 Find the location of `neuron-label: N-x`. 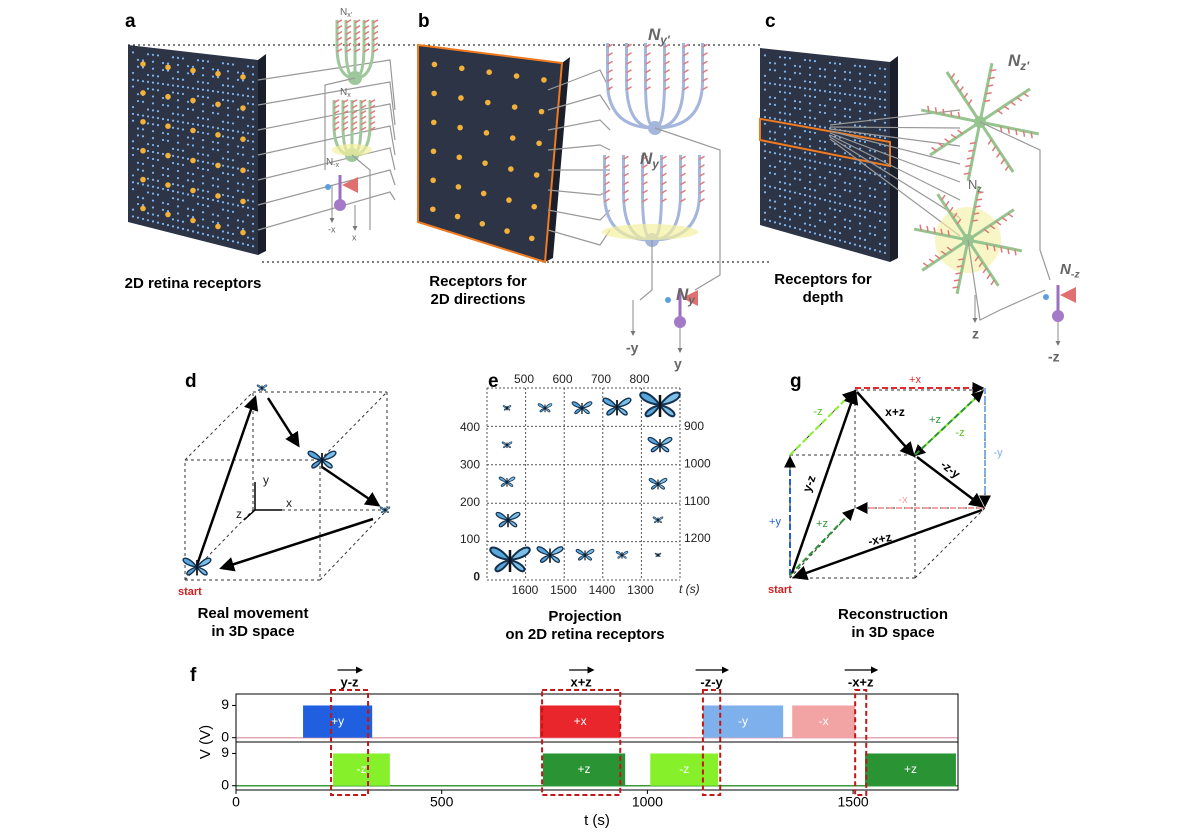

neuron-label: N-x is located at coordinates (333, 163).